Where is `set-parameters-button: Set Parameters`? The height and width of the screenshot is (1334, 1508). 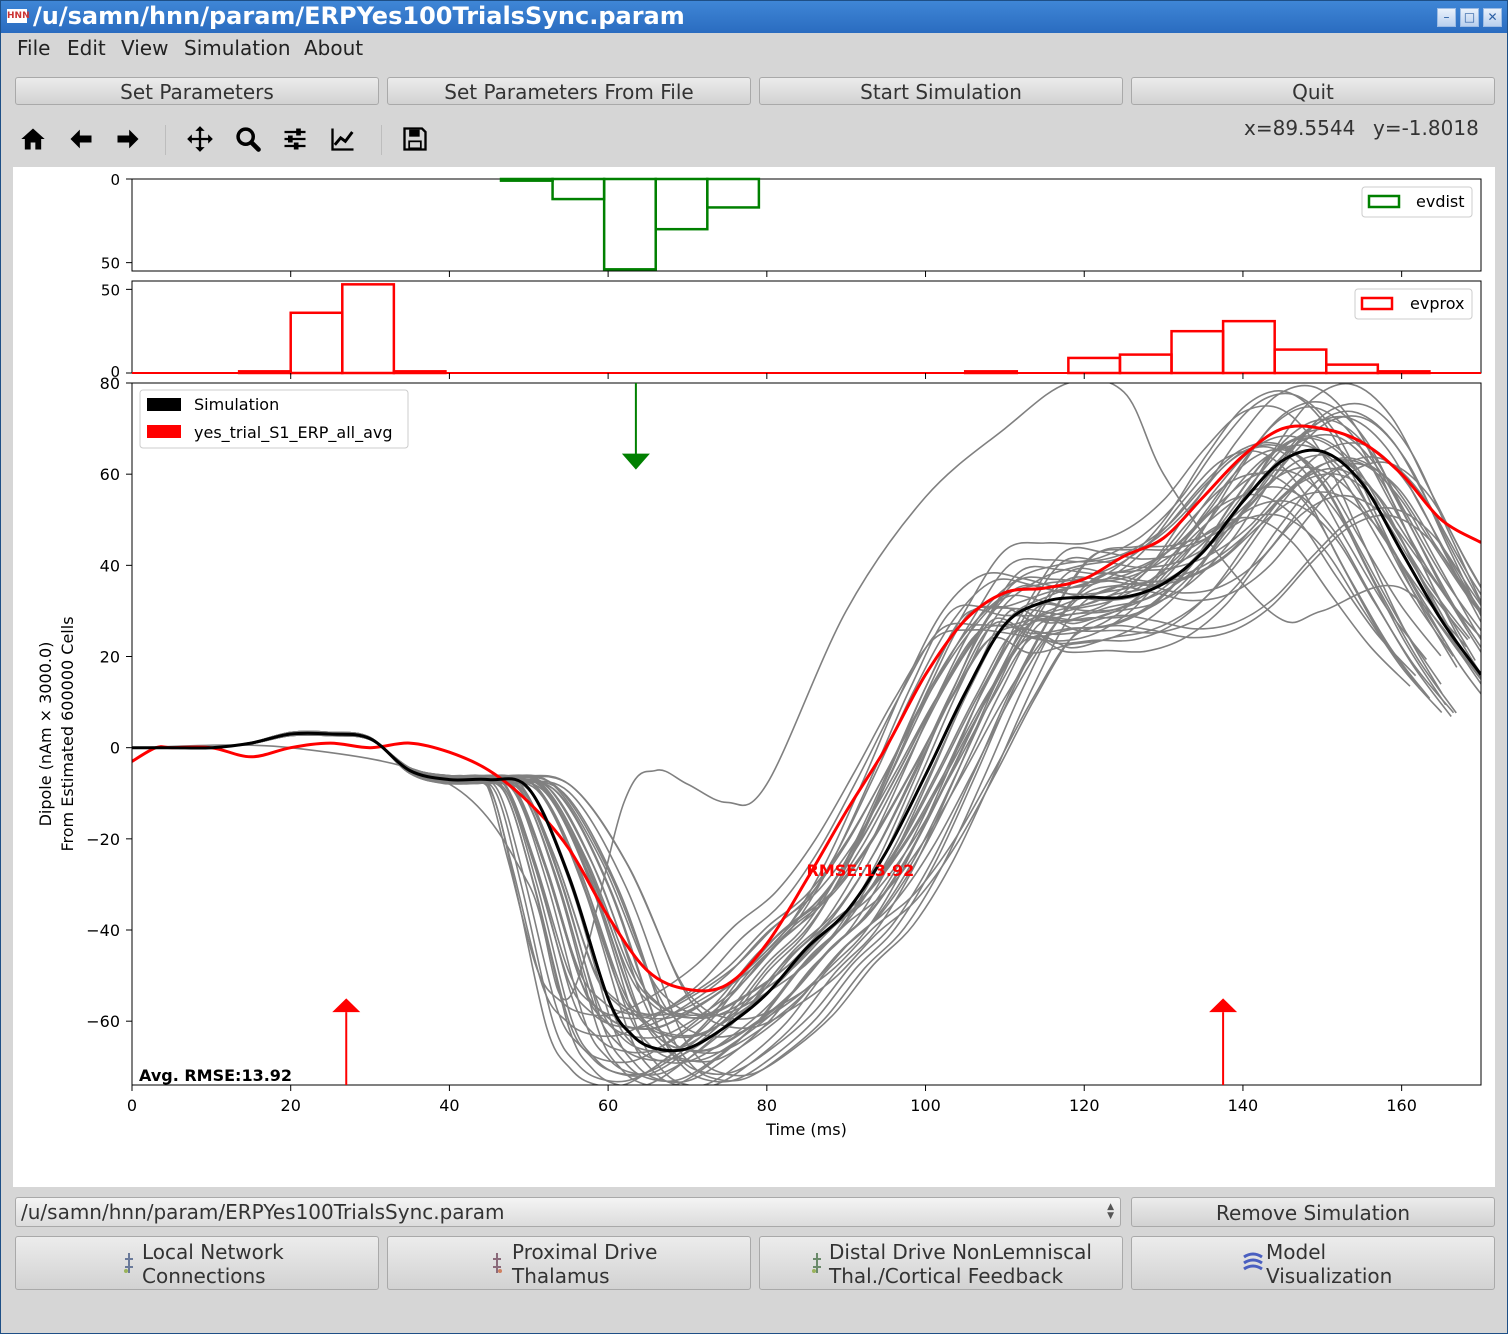
set-parameters-button: Set Parameters is located at coordinates (197, 91).